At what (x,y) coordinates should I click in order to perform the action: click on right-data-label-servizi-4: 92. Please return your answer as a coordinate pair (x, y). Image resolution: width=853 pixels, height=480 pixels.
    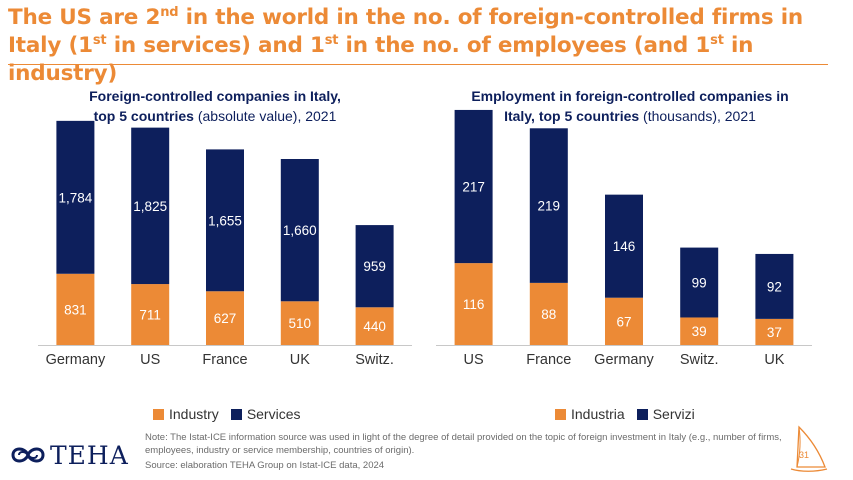
    Looking at the image, I should click on (774, 286).